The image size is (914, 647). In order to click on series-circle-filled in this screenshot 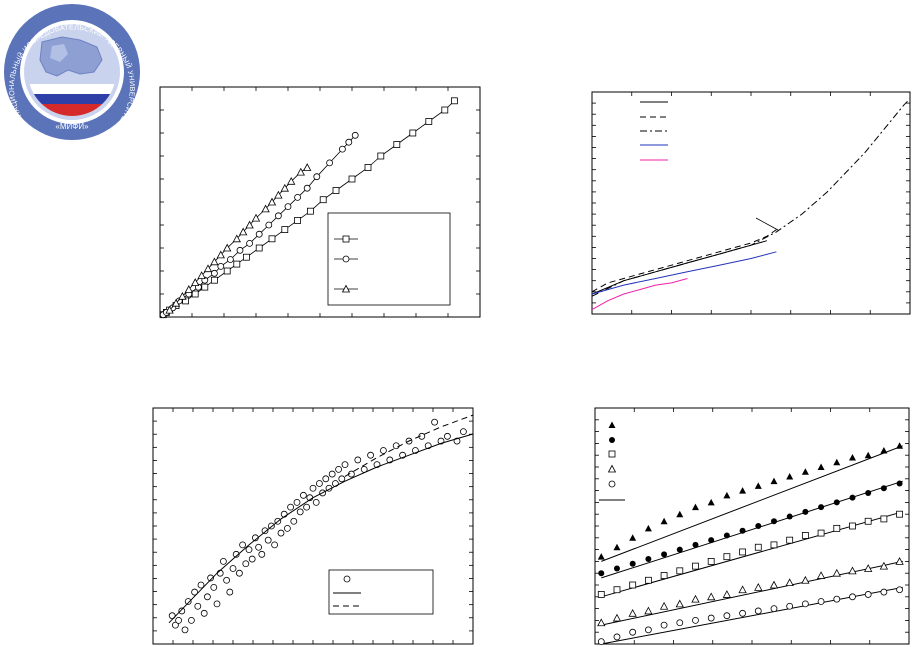, I will do `click(750, 529)`.